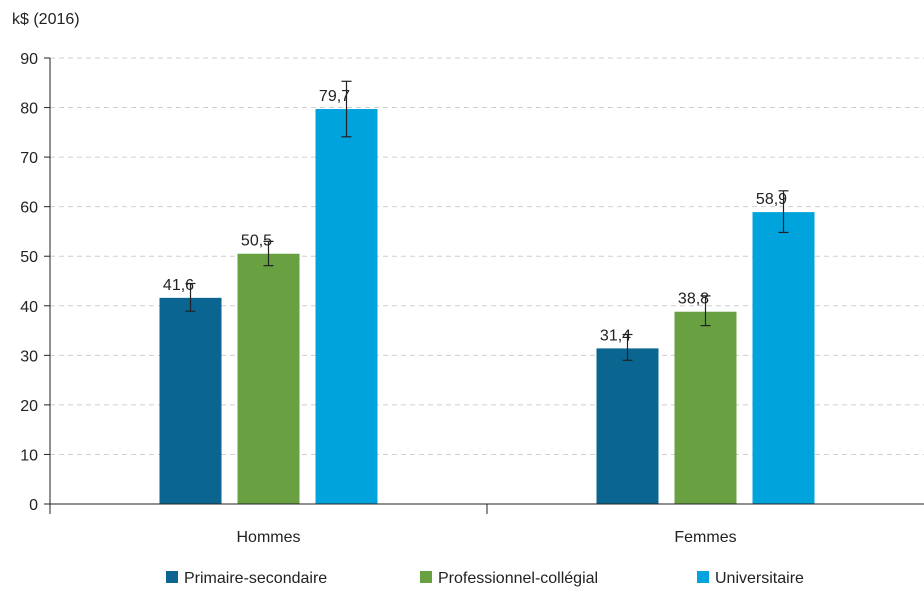 Image resolution: width=924 pixels, height=596 pixels. What do you see at coordinates (705, 537) in the screenshot?
I see `category-label-femmes: Femmes` at bounding box center [705, 537].